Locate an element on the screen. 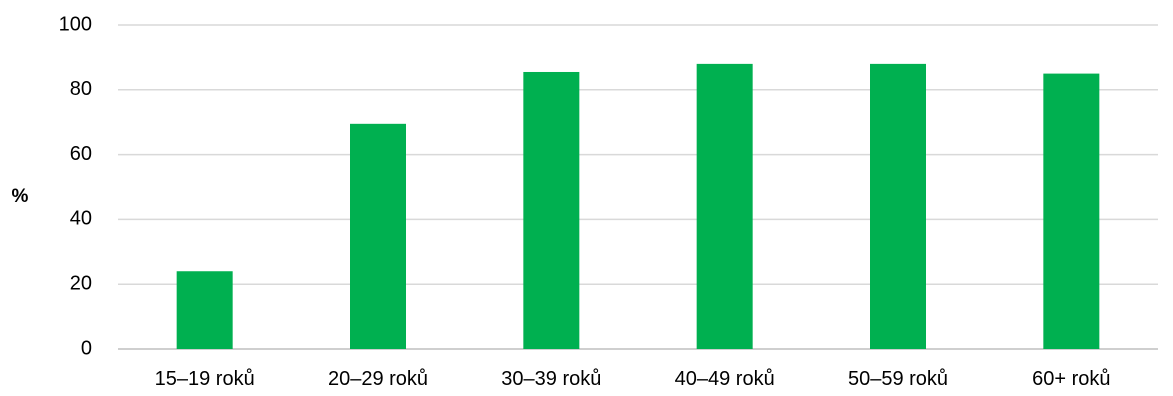  y-tick-label: 40 is located at coordinates (81, 219).